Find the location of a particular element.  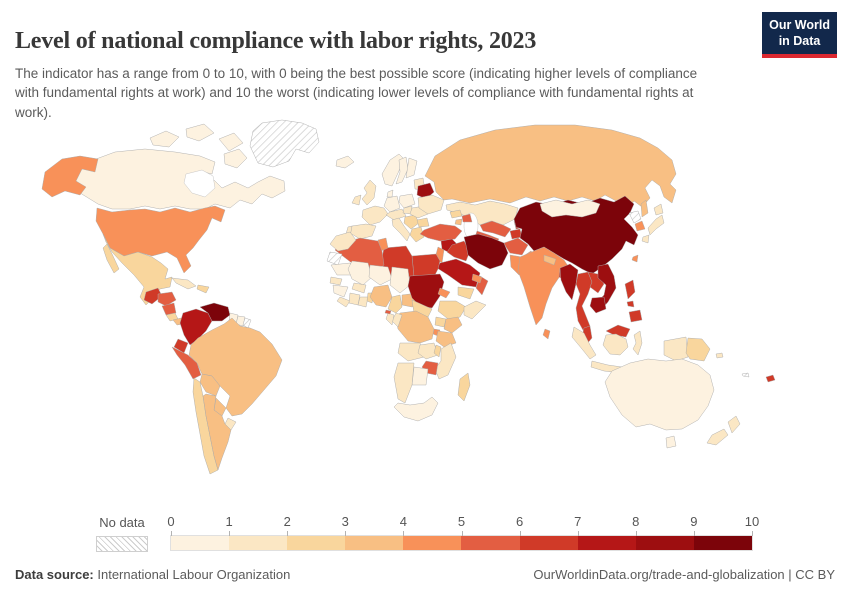

country-new-zealand-north is located at coordinates (734, 424).